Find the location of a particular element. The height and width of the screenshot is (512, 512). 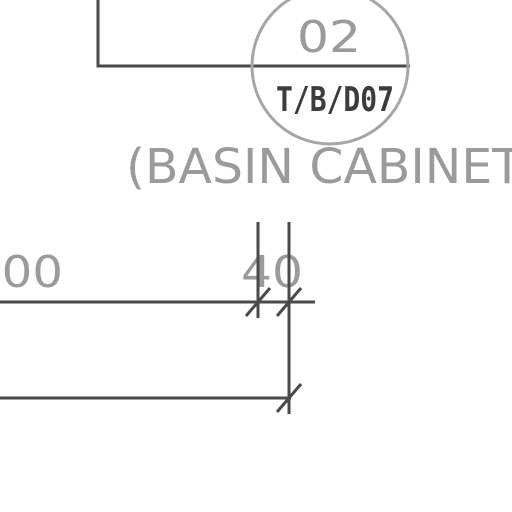

dimension-left-value: 400 is located at coordinates (31, 272).